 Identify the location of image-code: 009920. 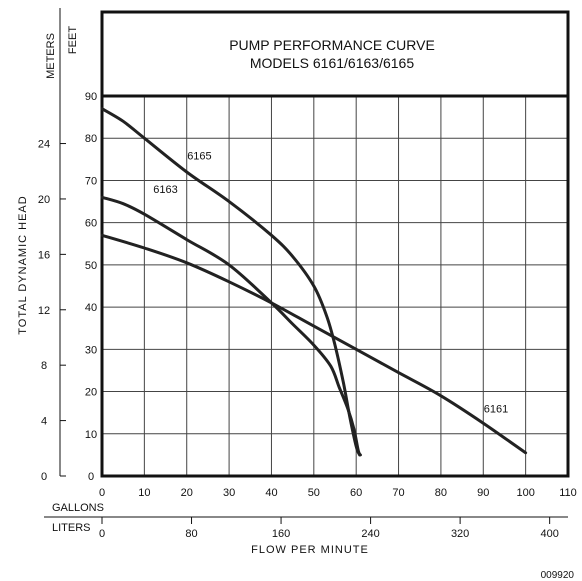
(558, 575).